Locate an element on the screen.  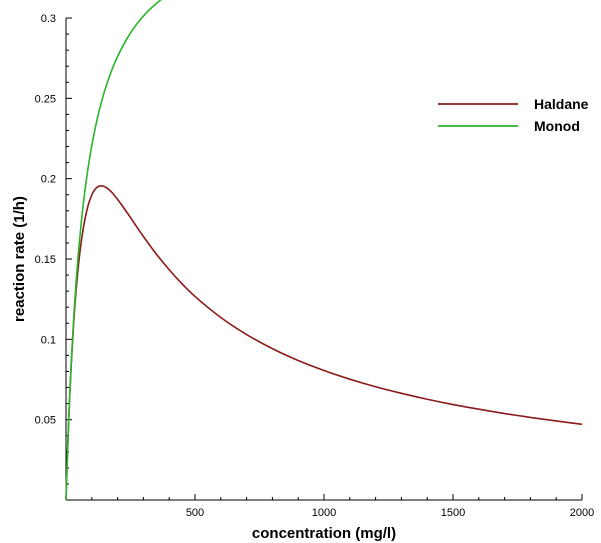
x-axis-title: concentration (mg/l) is located at coordinates (324, 533).